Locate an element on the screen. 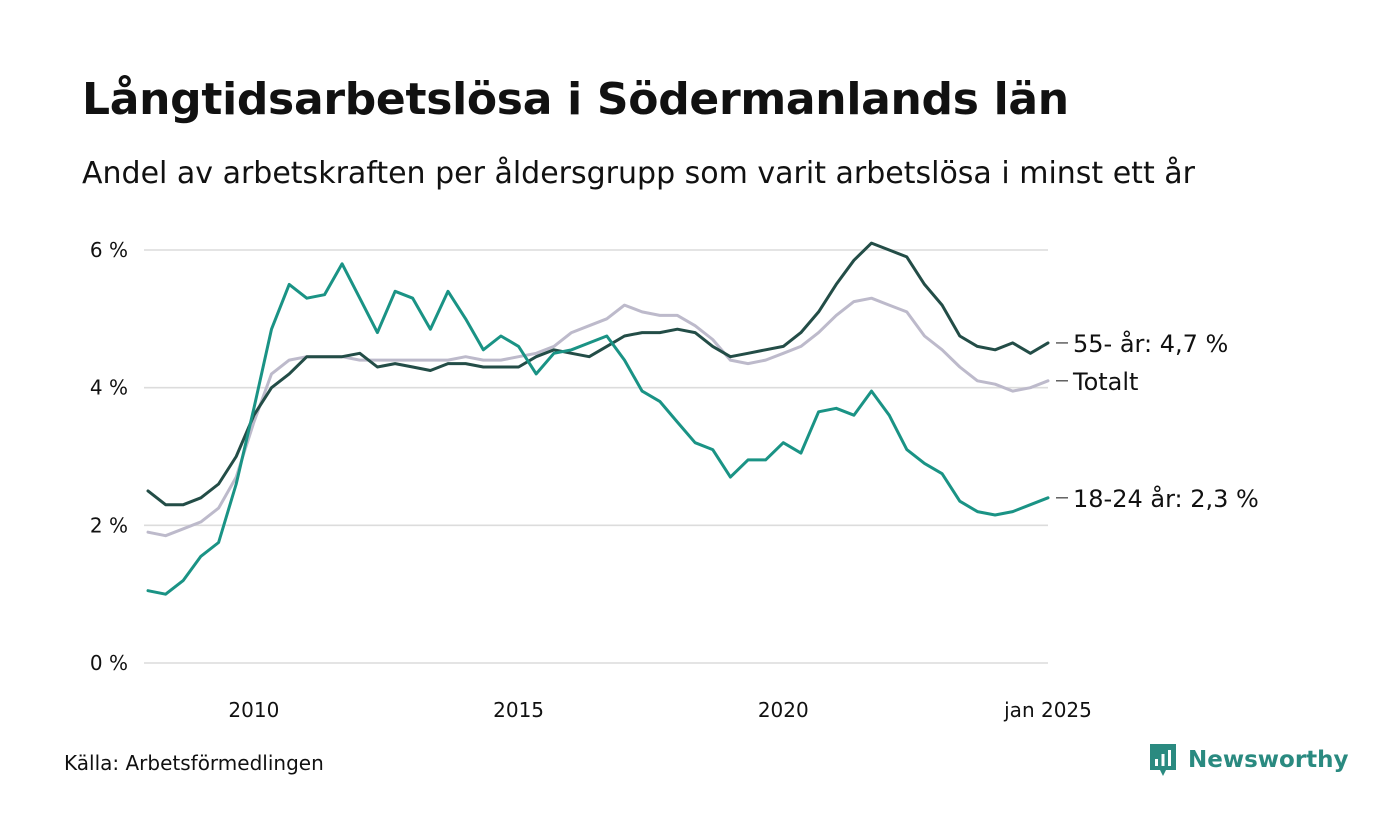 Image resolution: width=1400 pixels, height=840 pixels. x-tick-label: jan 2025 is located at coordinates (1047, 710).